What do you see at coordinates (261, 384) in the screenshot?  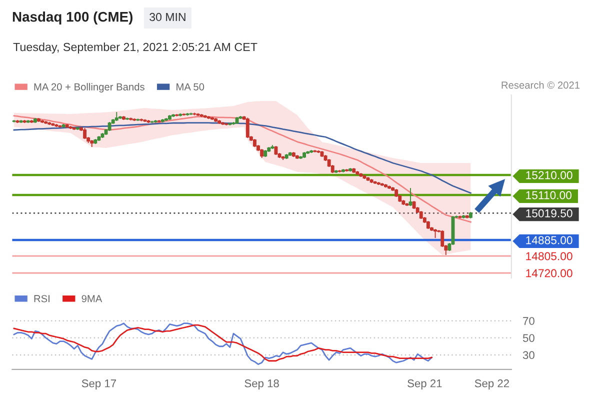 I see `x-tick-label: Sep 18` at bounding box center [261, 384].